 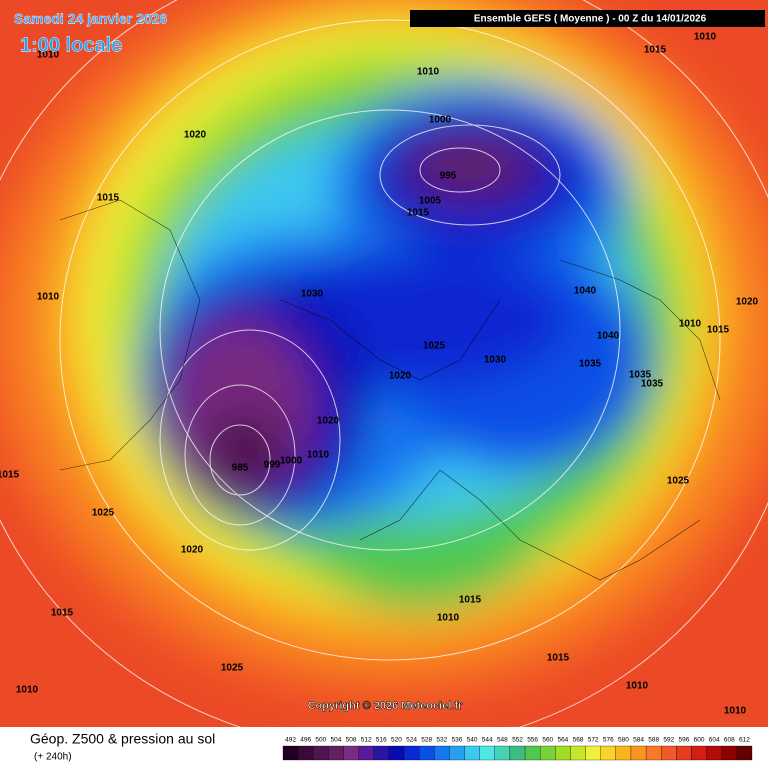 What do you see at coordinates (366, 740) in the screenshot?
I see `colorbar-label: 512` at bounding box center [366, 740].